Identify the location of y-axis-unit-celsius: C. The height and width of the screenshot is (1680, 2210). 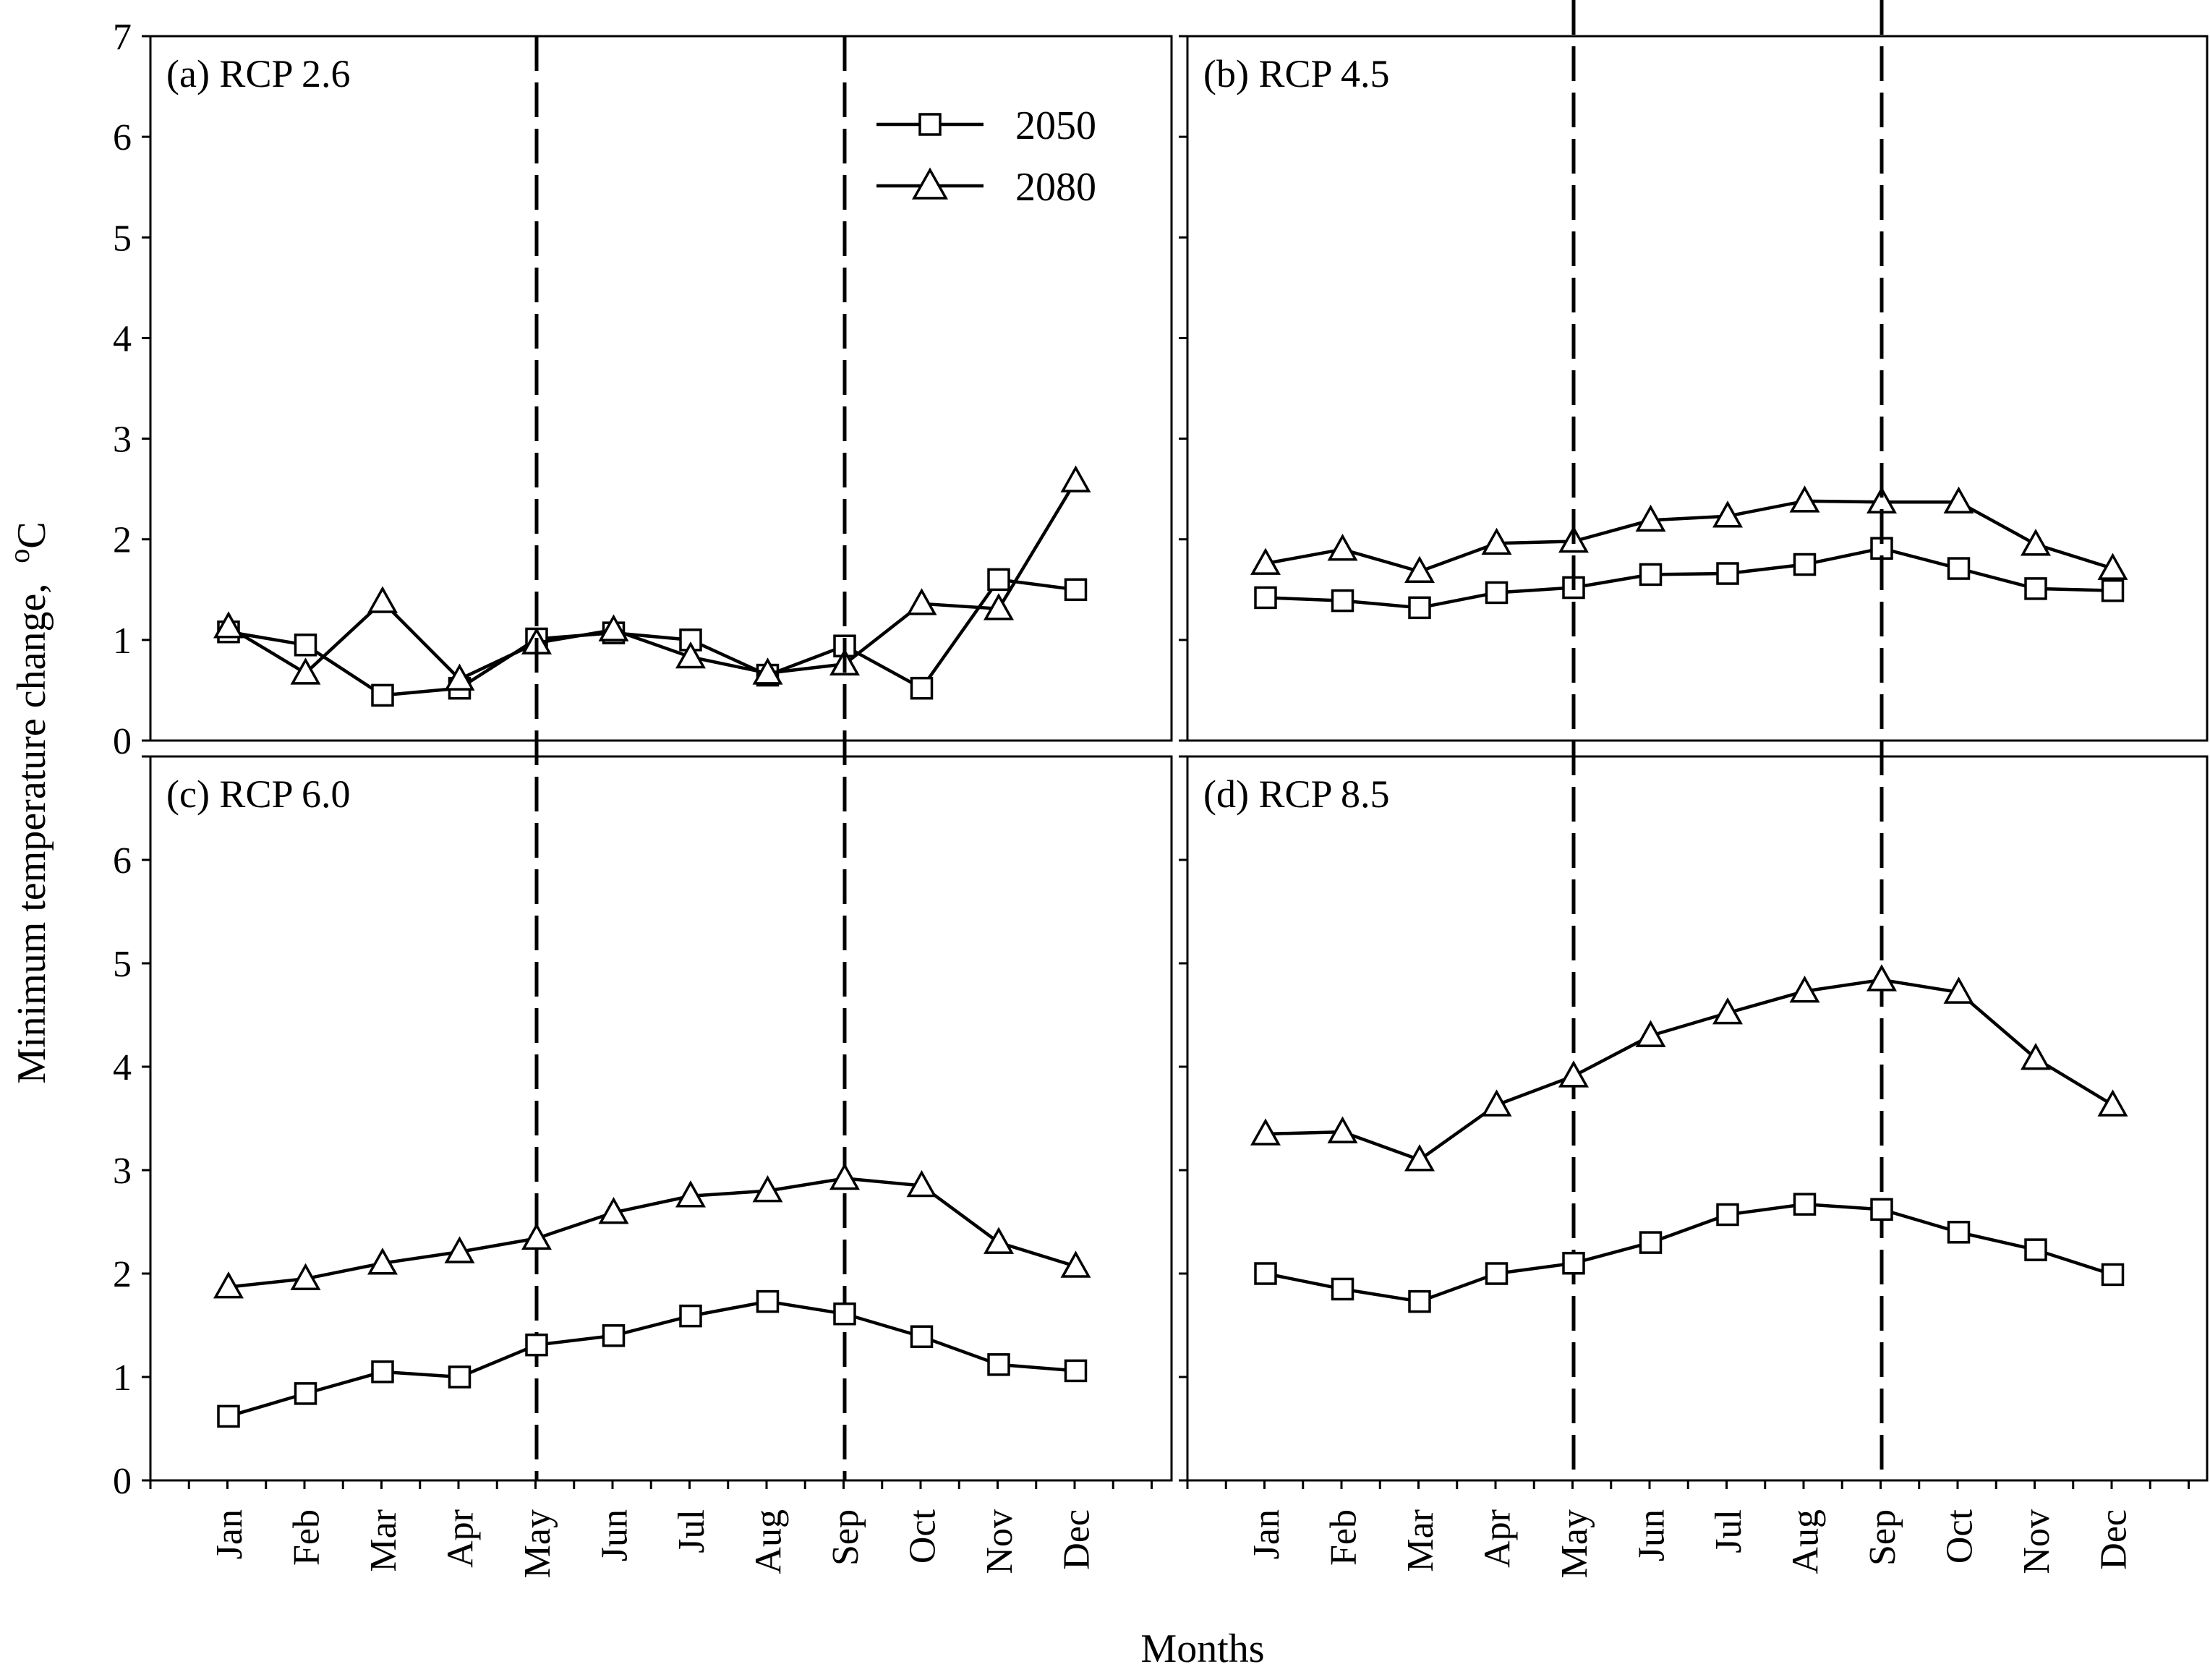
(31, 534).